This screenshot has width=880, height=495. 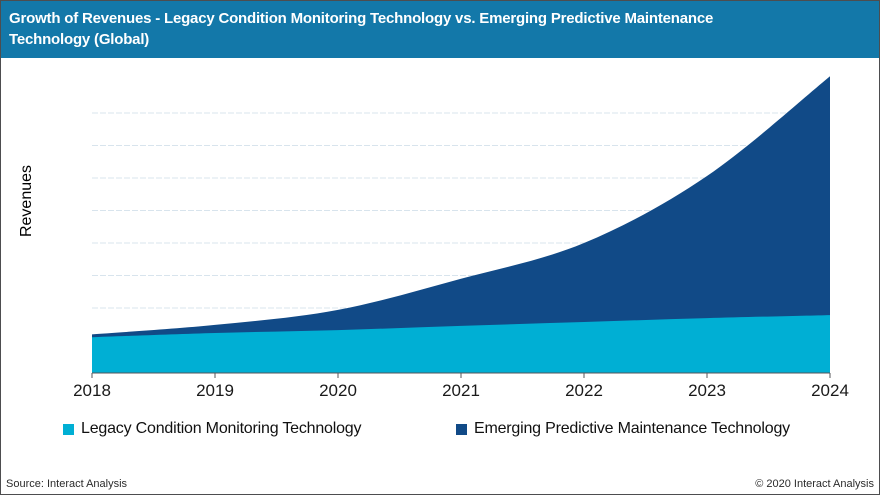 What do you see at coordinates (92, 390) in the screenshot?
I see `x-axis-label: 2018` at bounding box center [92, 390].